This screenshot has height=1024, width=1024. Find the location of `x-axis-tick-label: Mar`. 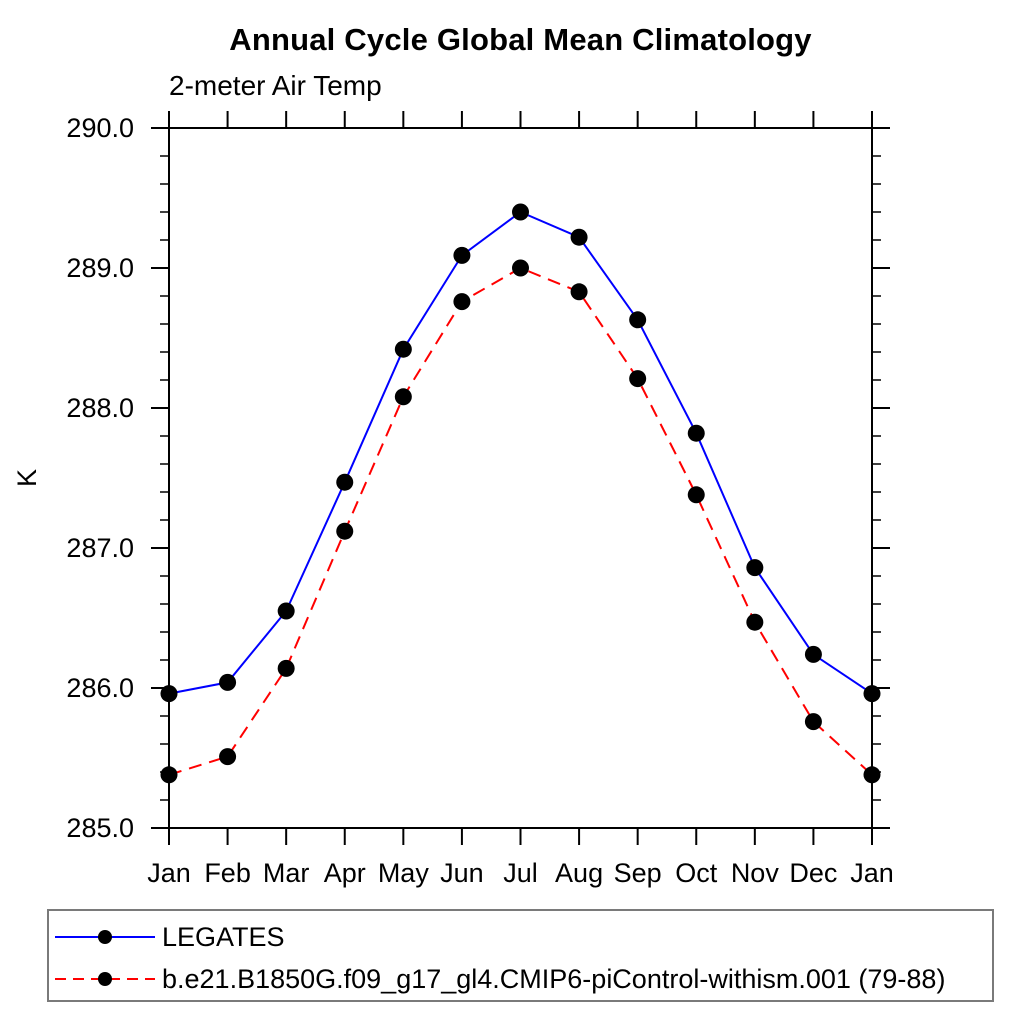

x-axis-tick-label: Mar is located at coordinates (286, 873).